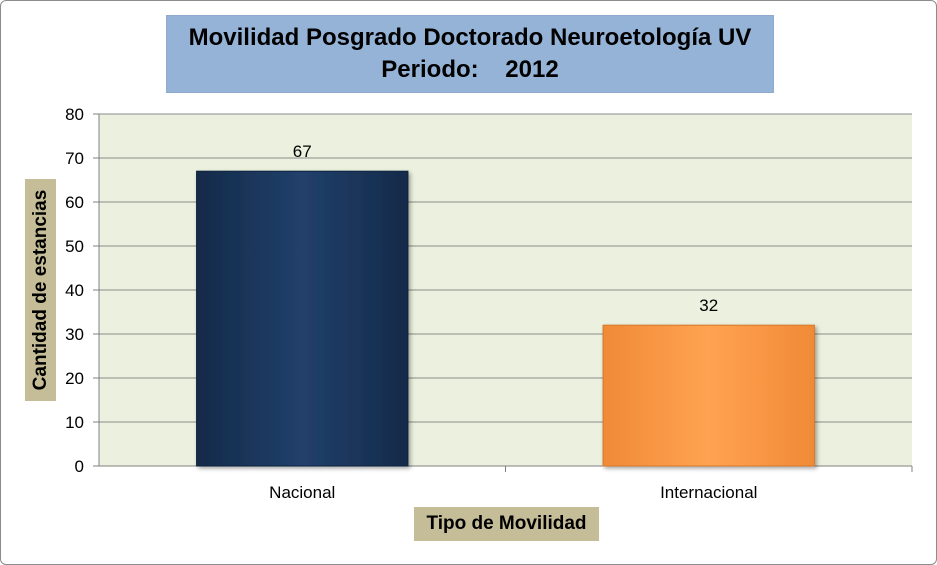  Describe the element at coordinates (74, 158) in the screenshot. I see `y-tick-label-70: 70` at that location.